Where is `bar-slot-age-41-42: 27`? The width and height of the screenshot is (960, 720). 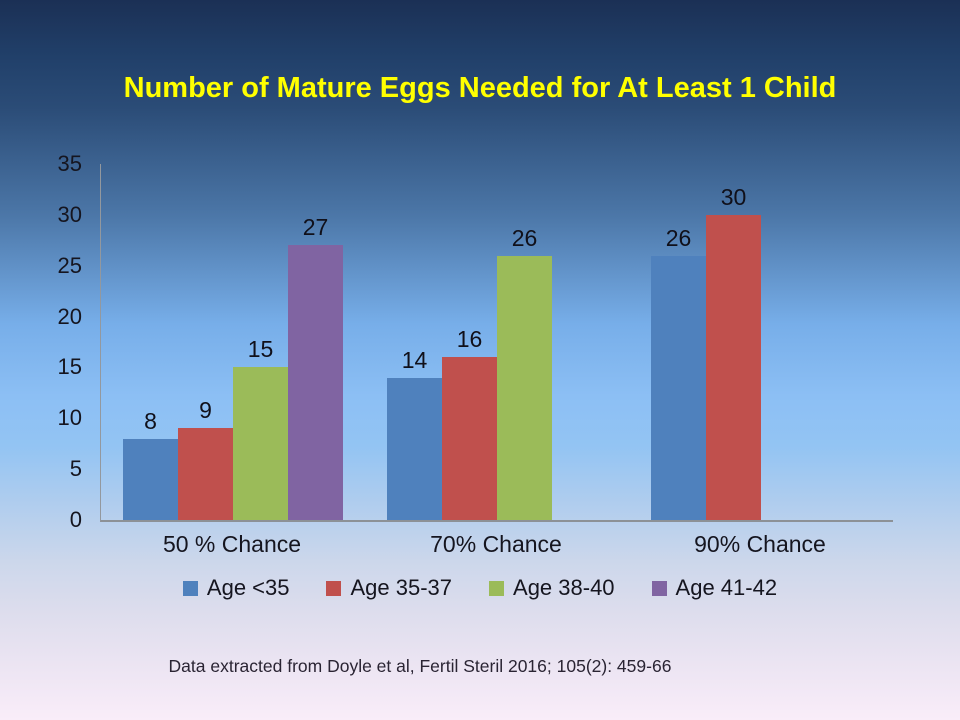 bar-slot-age-41-42: 27 is located at coordinates (315, 342).